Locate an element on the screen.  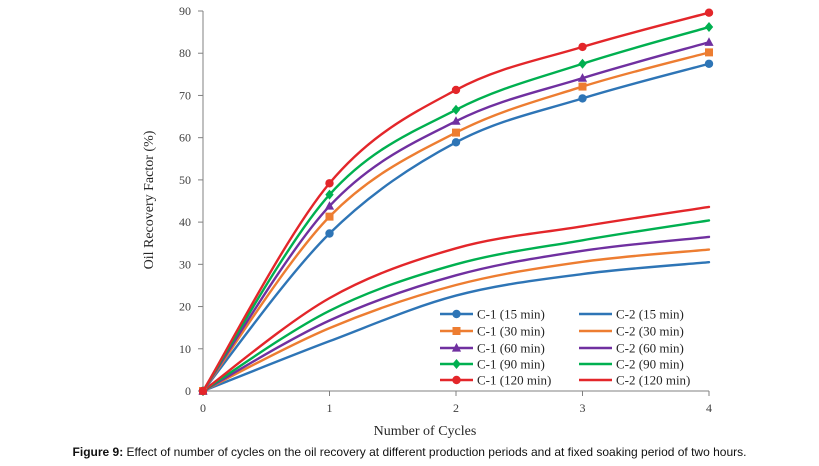
y-tick-label: 90 is located at coordinates (185, 11).